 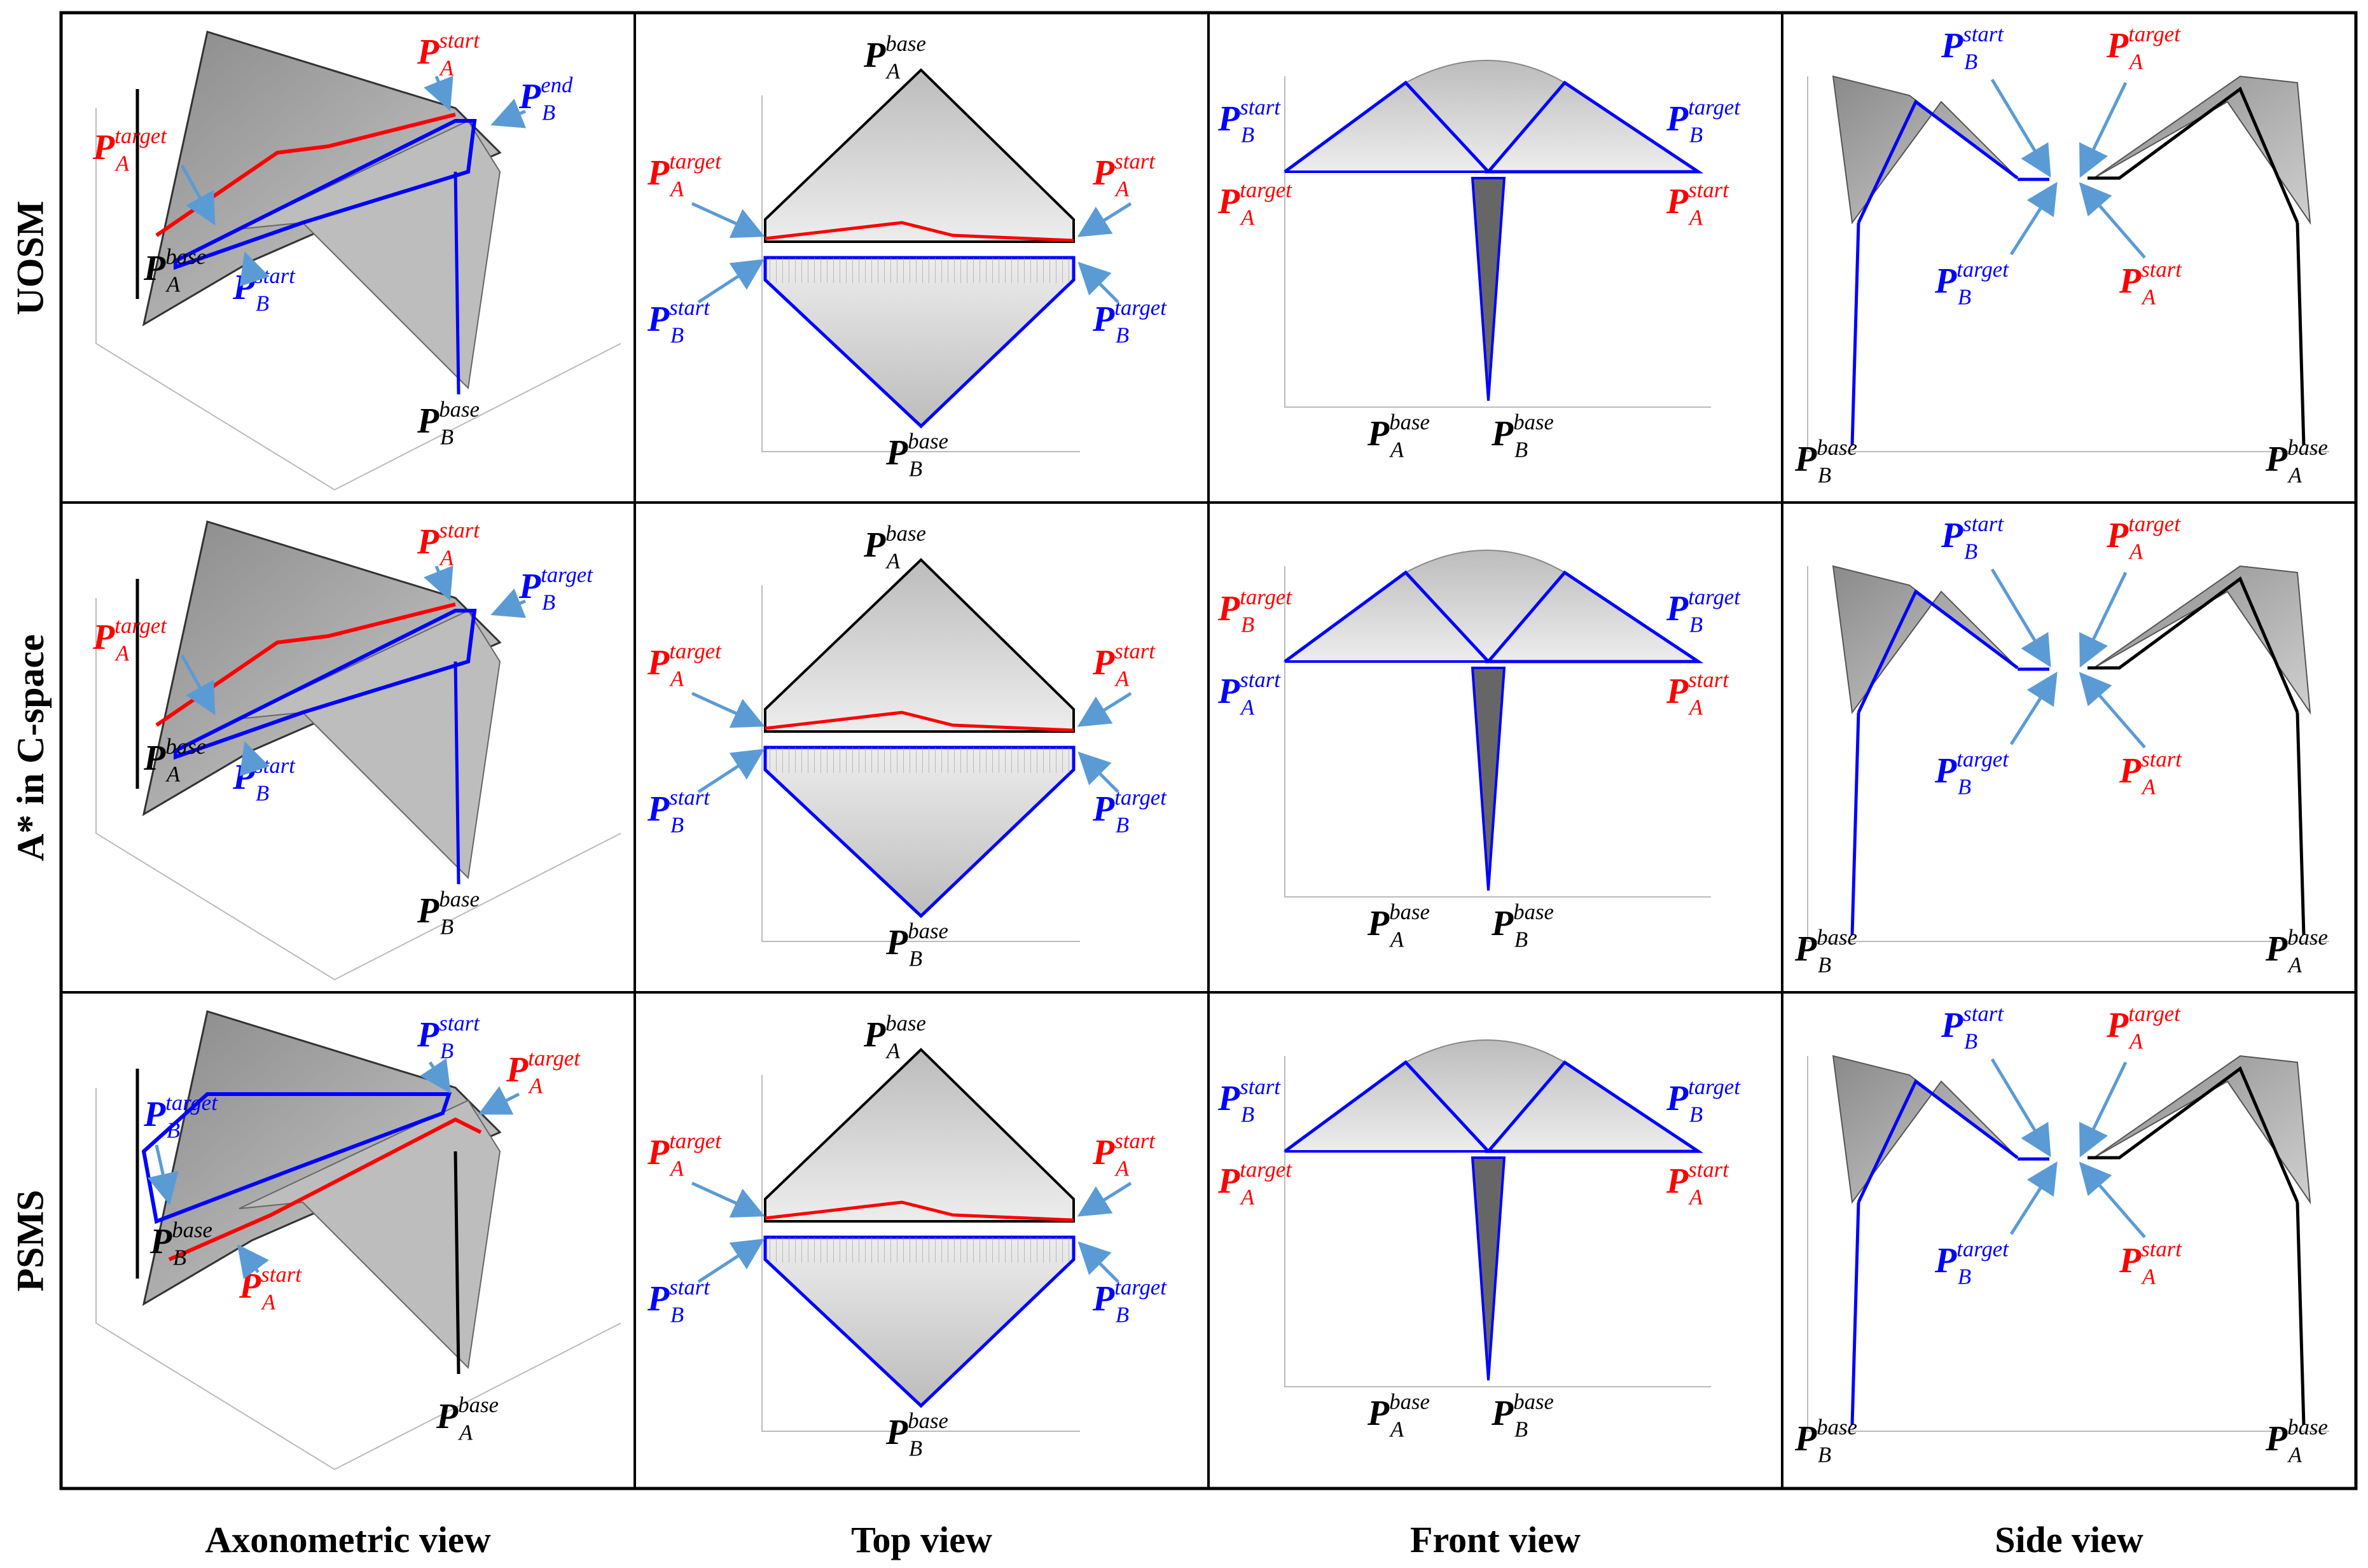 I want to click on label-right-bottom: Pstart A, so click(x=1697, y=203).